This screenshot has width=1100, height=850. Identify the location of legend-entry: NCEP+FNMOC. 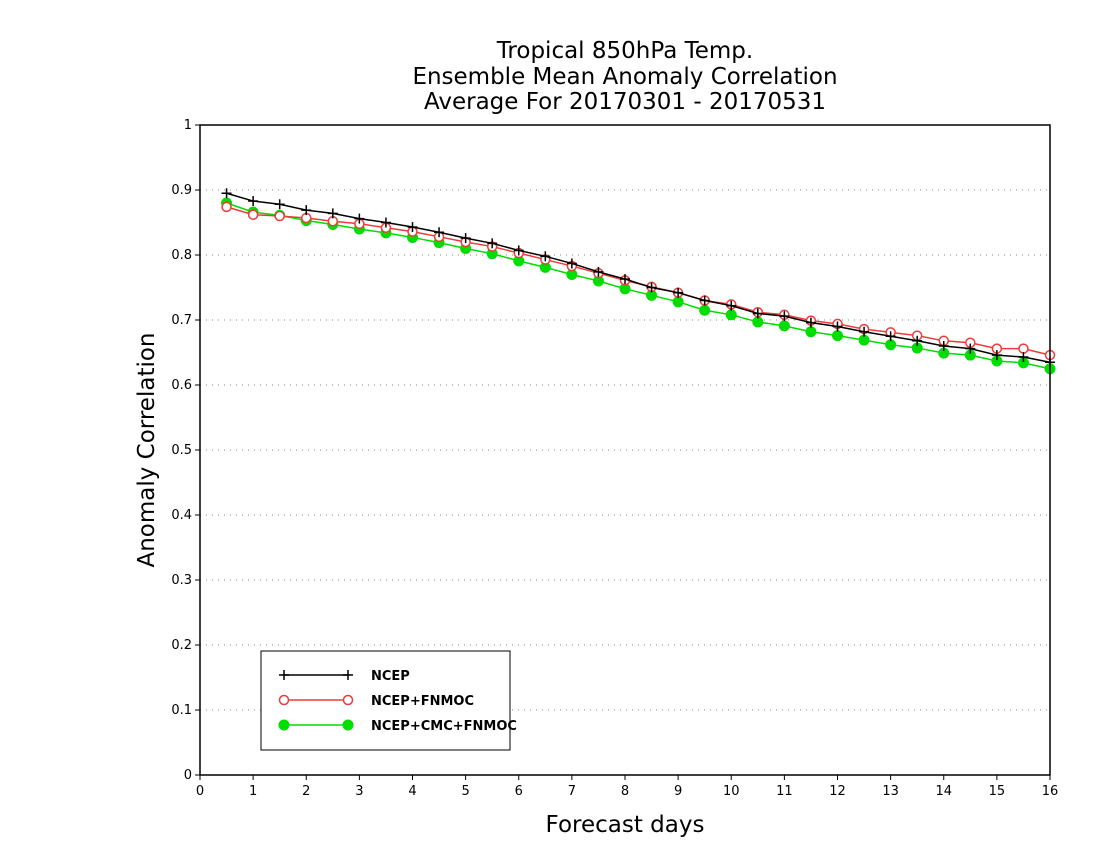
(376, 701).